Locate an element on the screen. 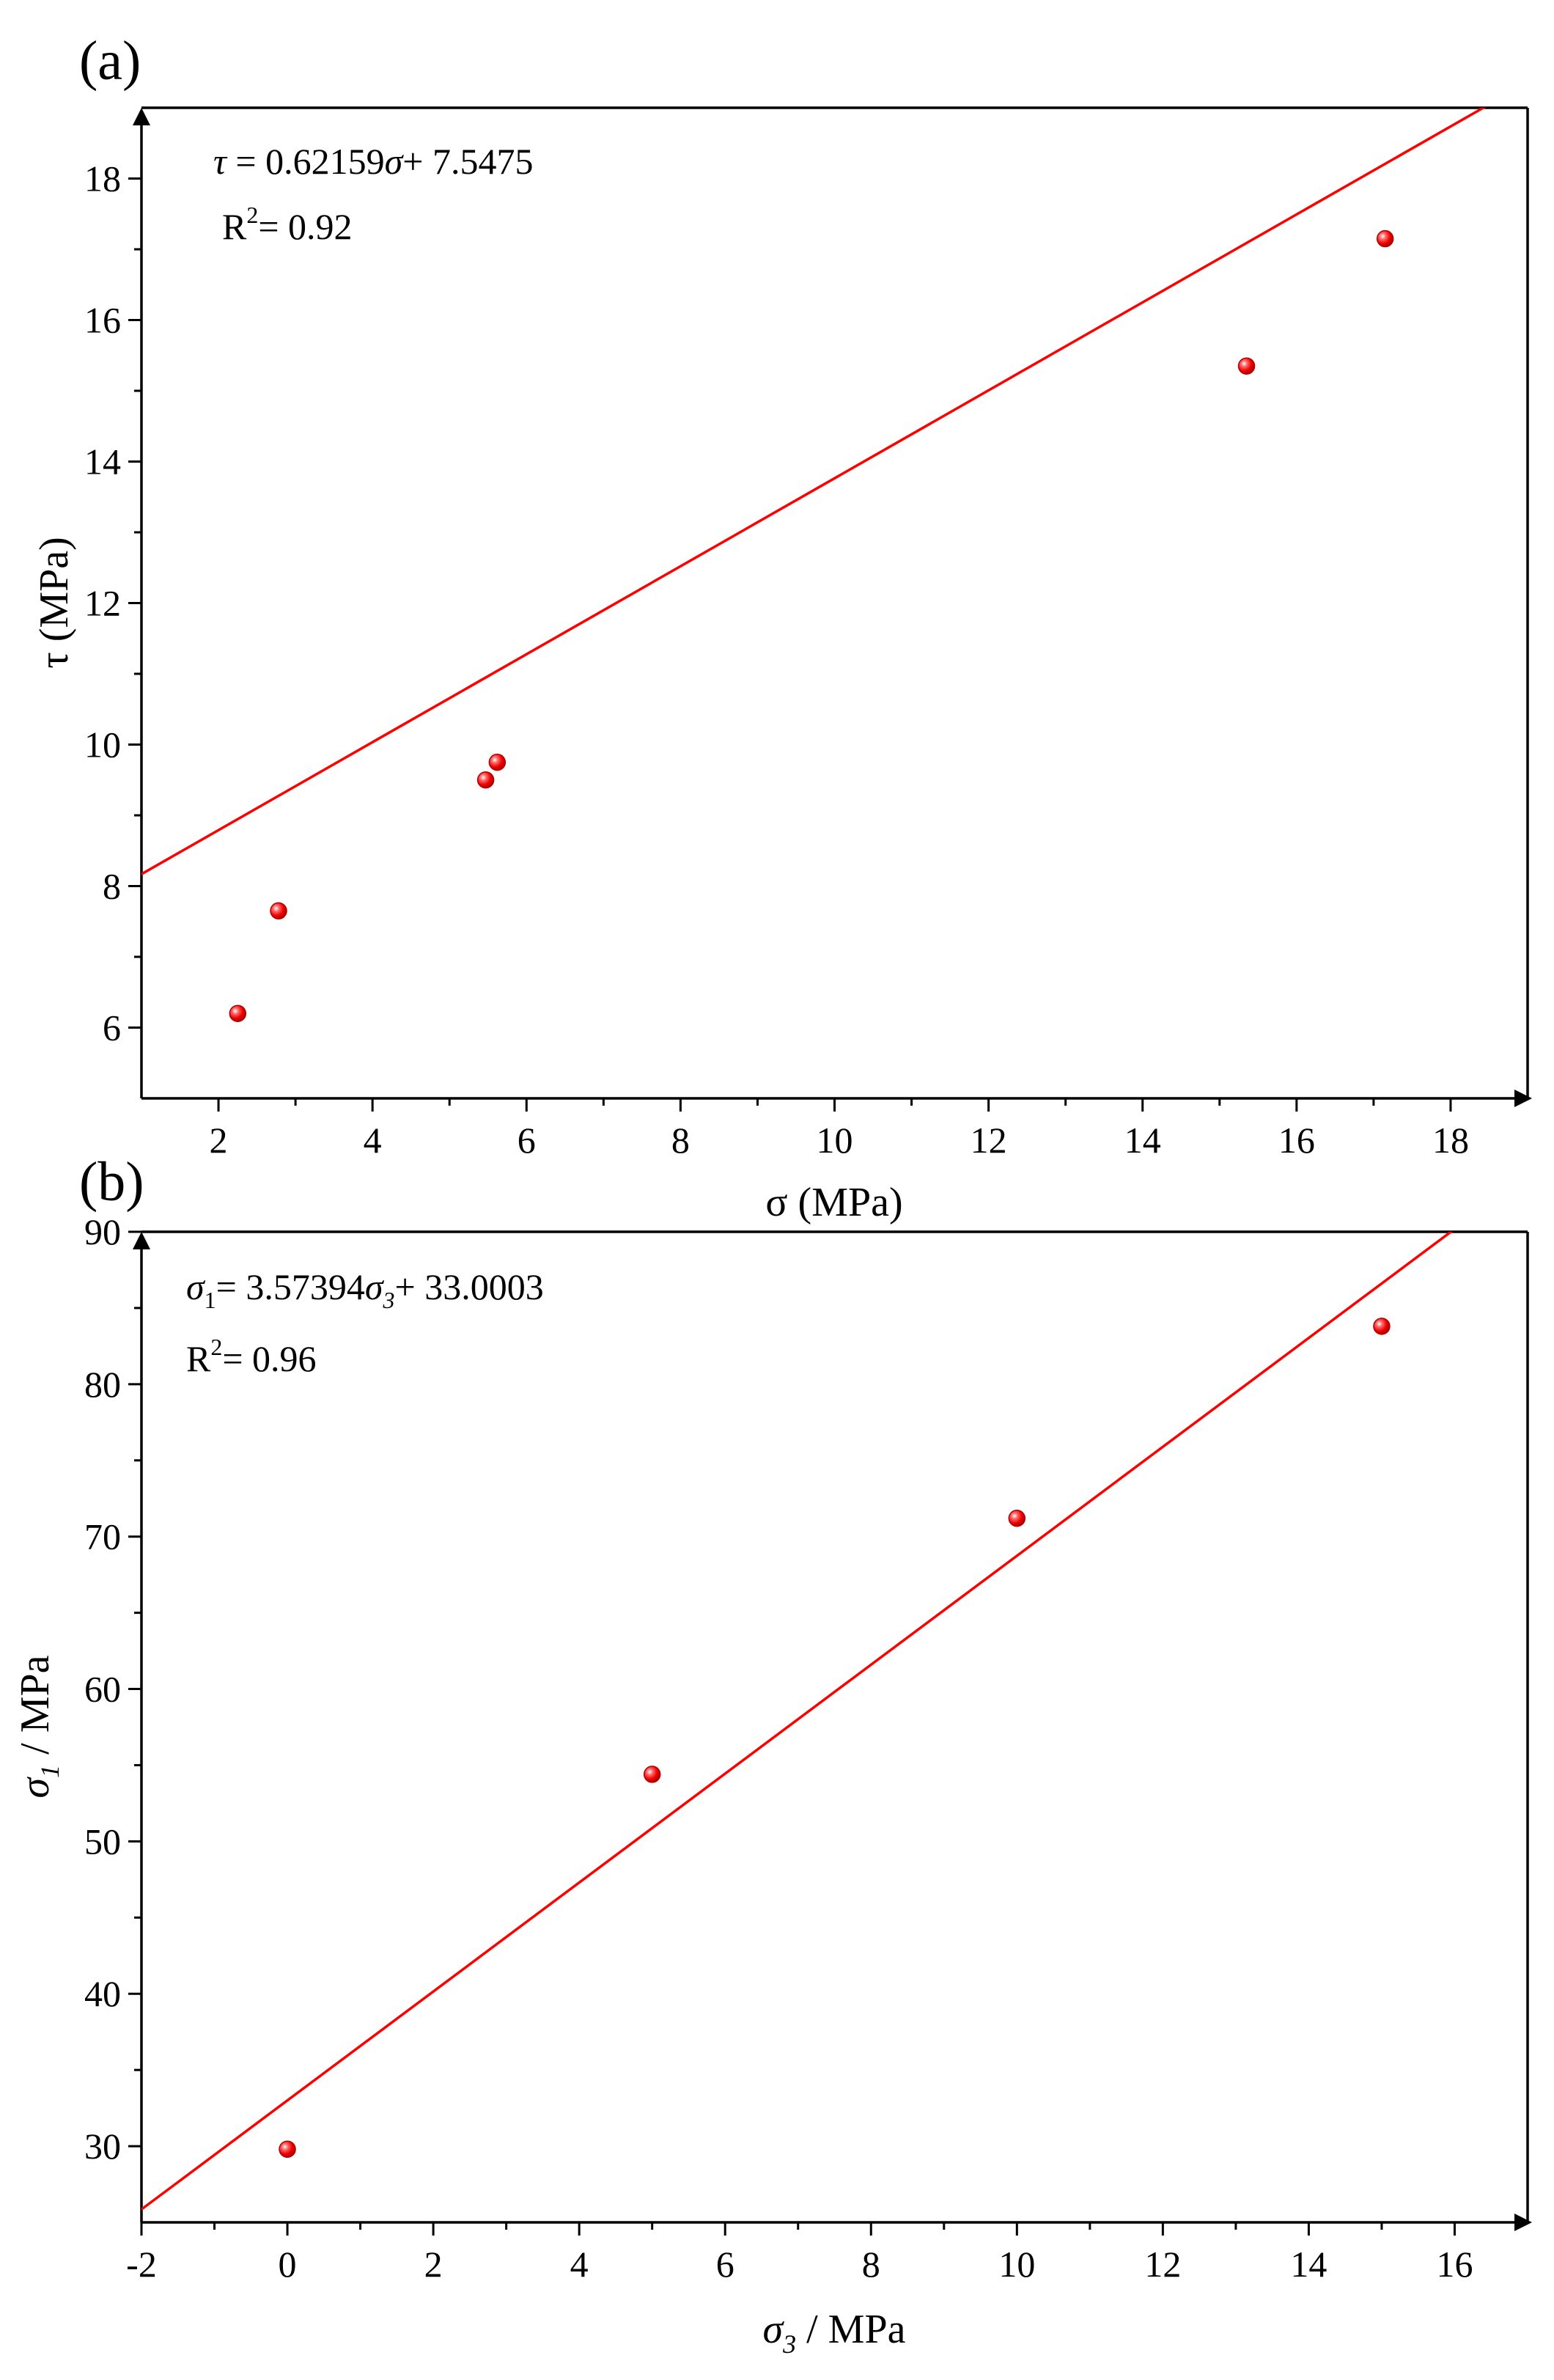  panel-a-x-label: σ (MPa) is located at coordinates (833, 1202).